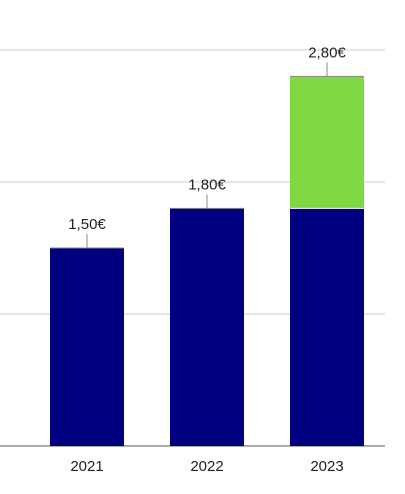 This screenshot has width=405, height=494. What do you see at coordinates (207, 184) in the screenshot?
I see `data-label: 1,80€` at bounding box center [207, 184].